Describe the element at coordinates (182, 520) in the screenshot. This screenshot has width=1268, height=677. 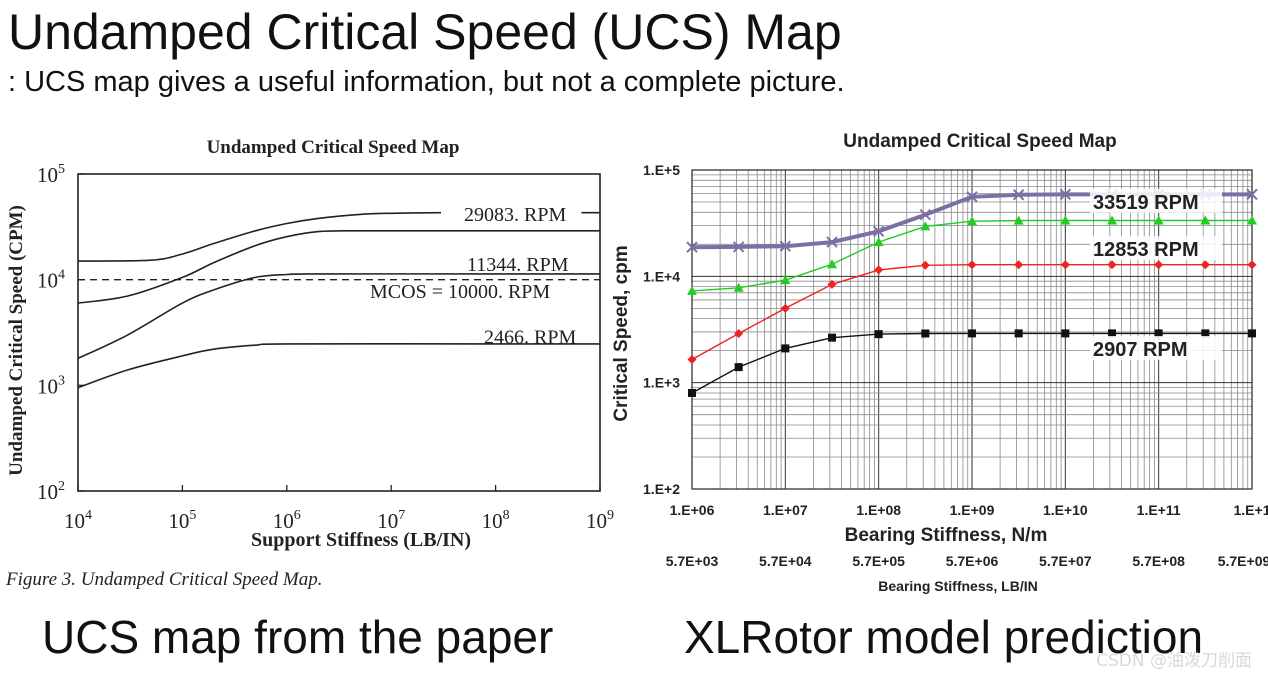
I see `paper-x-tick-label: 10⁵` at that location.